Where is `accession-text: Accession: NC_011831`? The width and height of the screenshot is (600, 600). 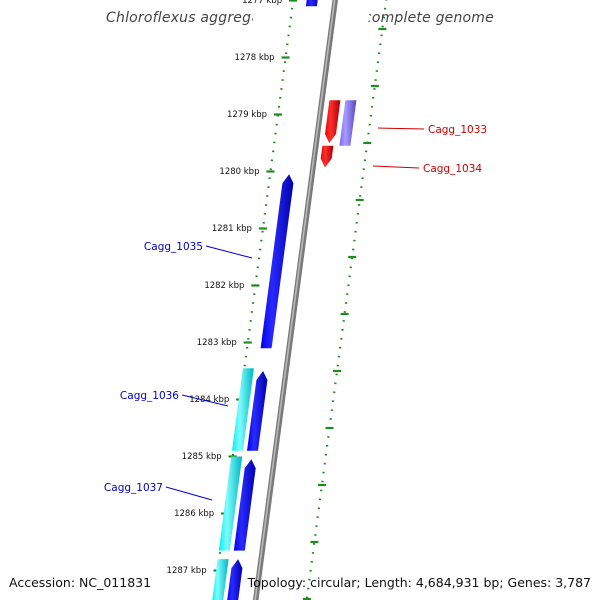 accession-text: Accession: NC_011831 is located at coordinates (80, 582).